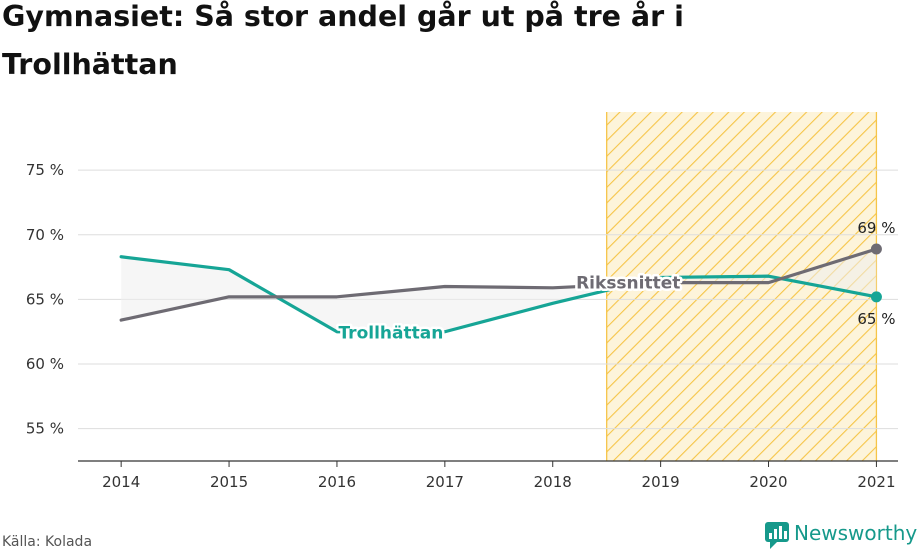 This screenshot has height=552, width=920. Describe the element at coordinates (47, 542) in the screenshot. I see `source-note: Källa: Kolada` at that location.